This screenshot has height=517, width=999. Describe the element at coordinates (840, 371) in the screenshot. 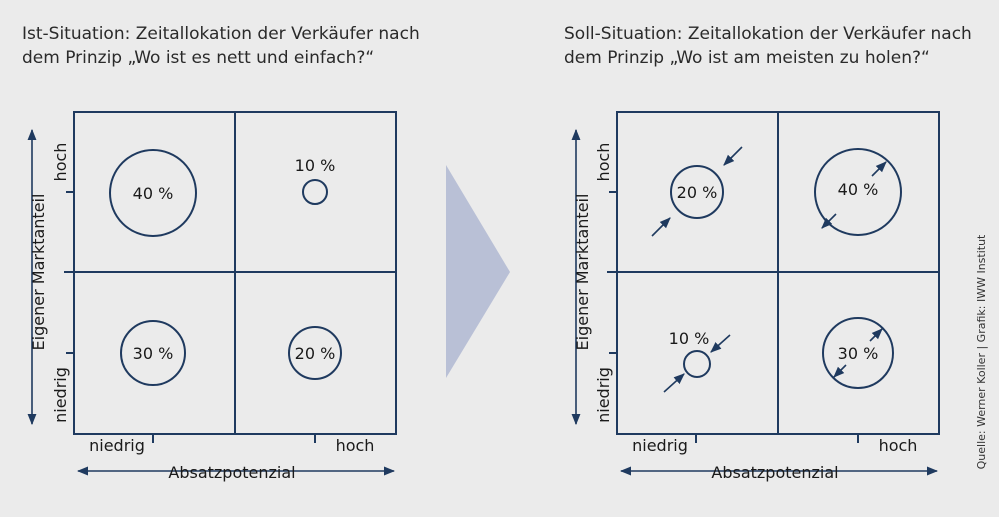

I see `right-bottom-right-arrow-sw` at that location.